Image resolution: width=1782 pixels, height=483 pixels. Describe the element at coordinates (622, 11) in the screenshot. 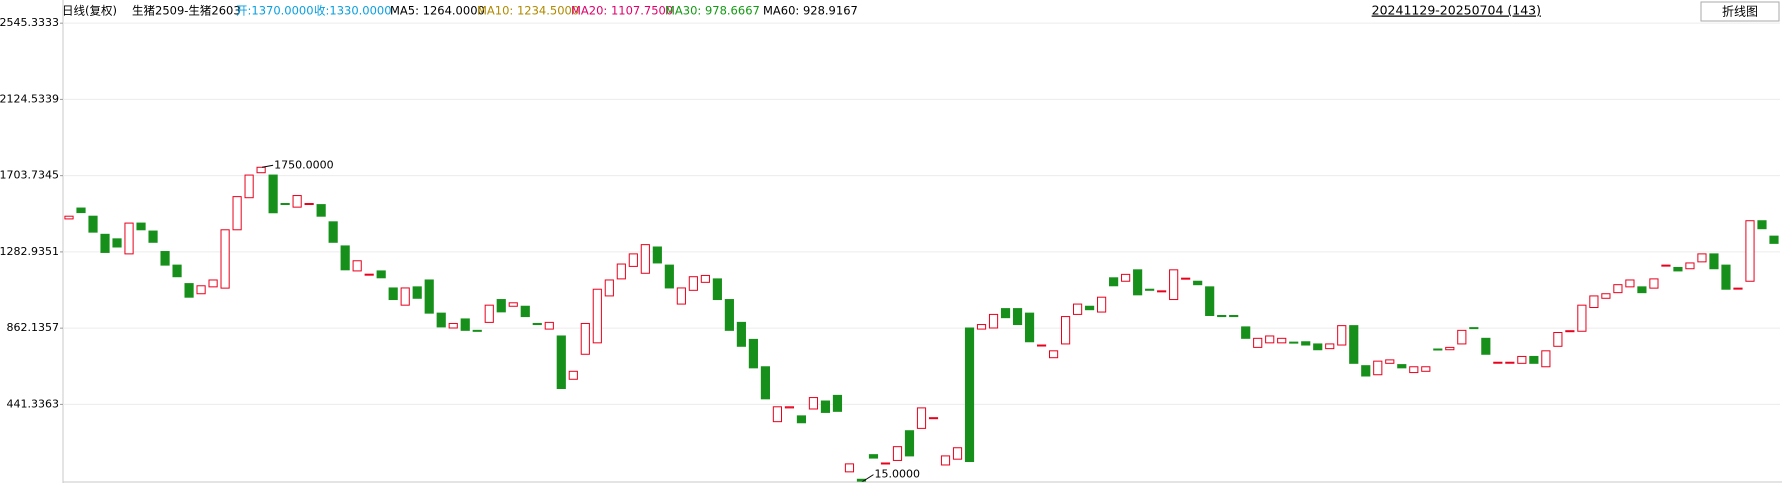

I see `ma20: MA20: 1107.7500` at that location.